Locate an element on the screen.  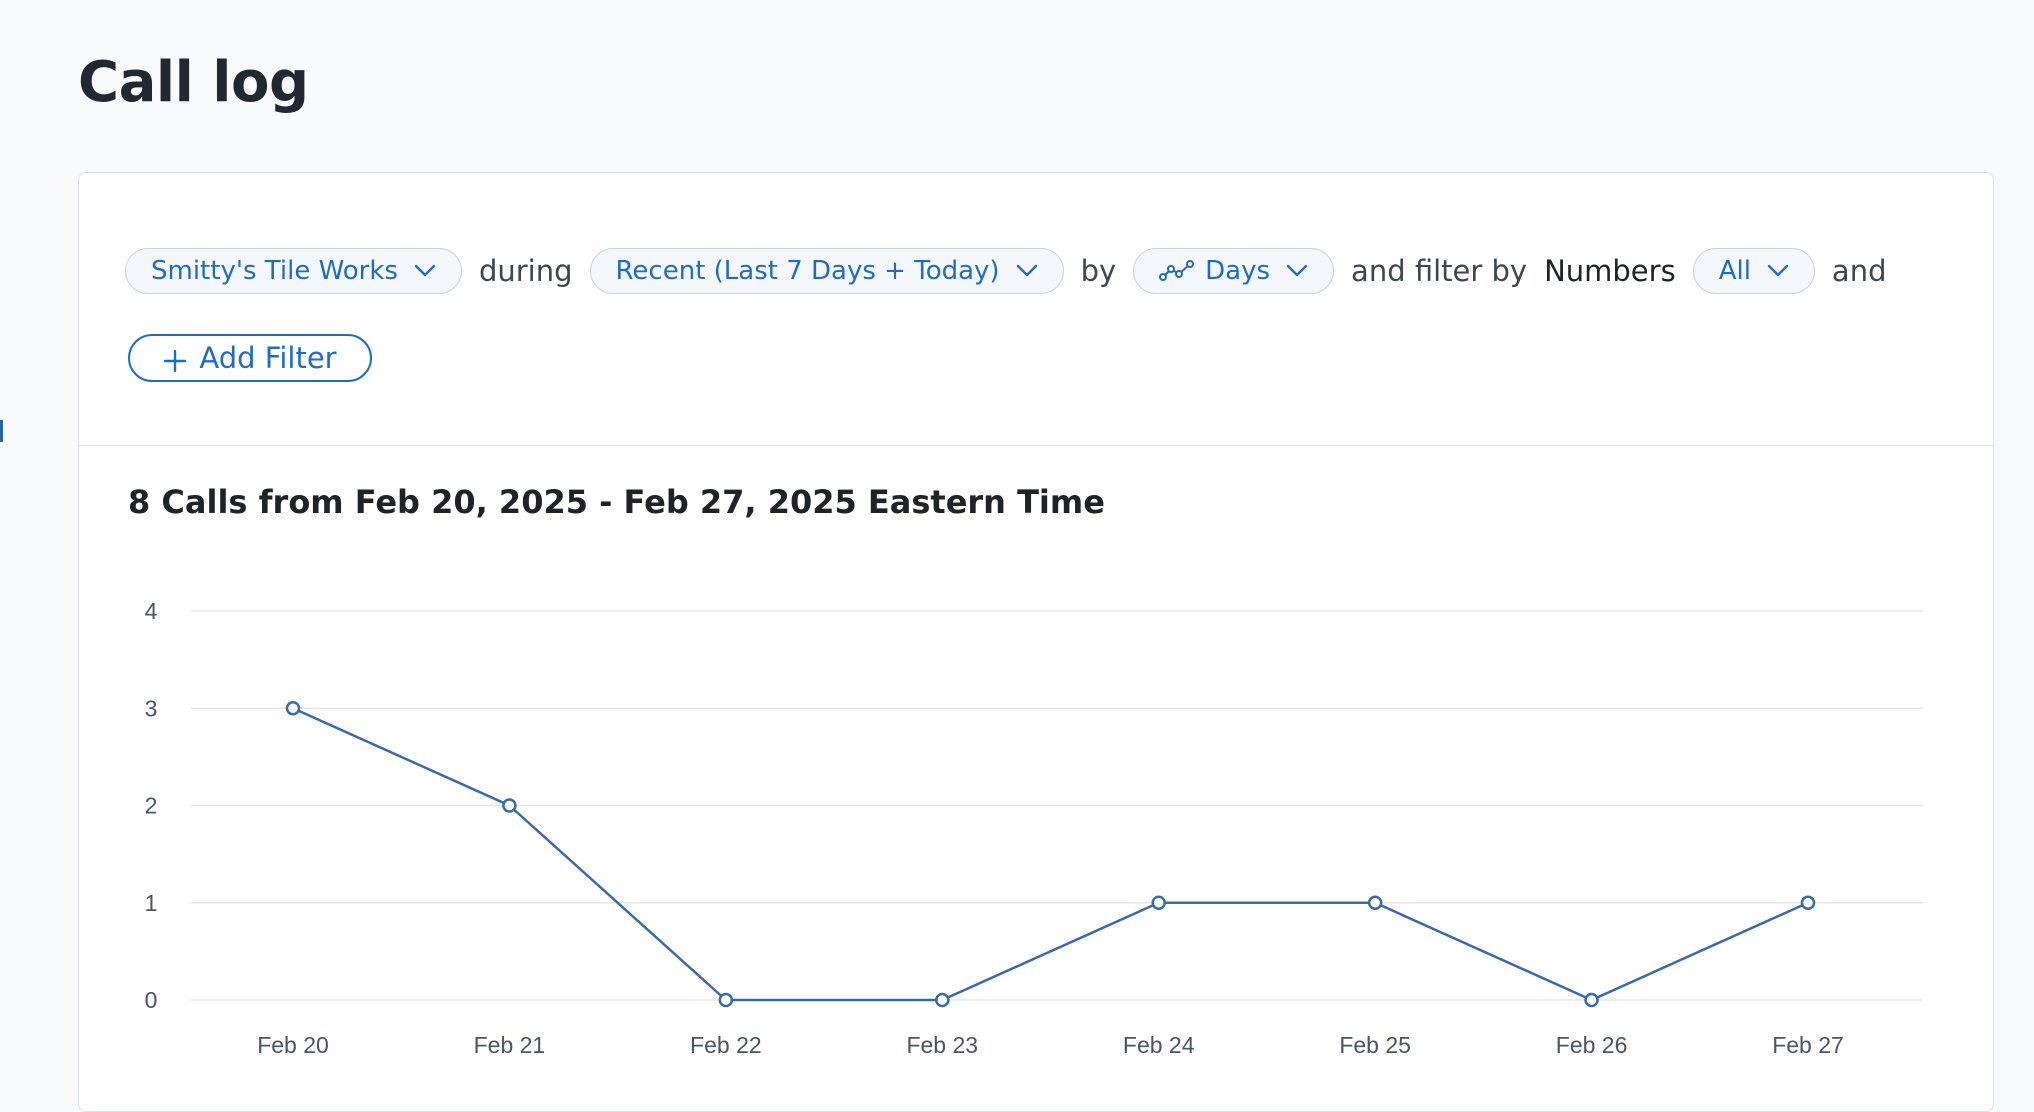
by-label: by is located at coordinates (1098, 271).